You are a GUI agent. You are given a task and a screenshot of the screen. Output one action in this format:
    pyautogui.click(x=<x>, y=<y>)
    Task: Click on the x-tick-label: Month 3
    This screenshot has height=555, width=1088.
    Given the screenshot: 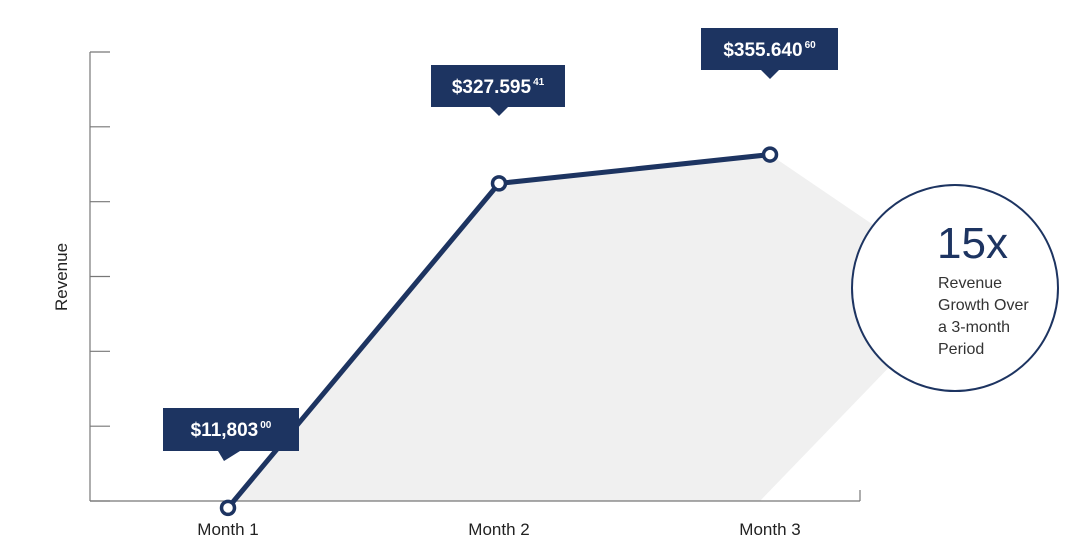 What is the action you would take?
    pyautogui.click(x=769, y=529)
    